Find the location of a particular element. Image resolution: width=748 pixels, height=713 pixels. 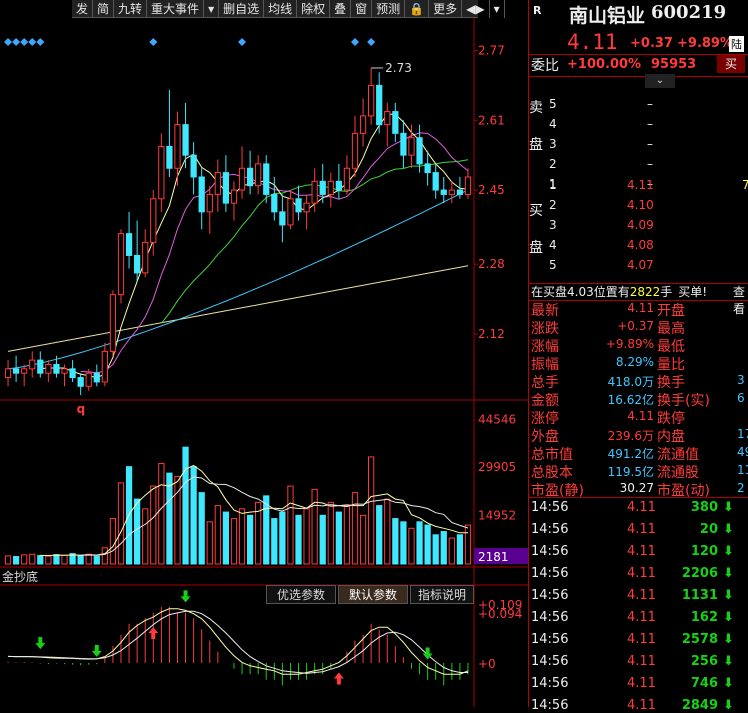

macd-tick-label: +0.094 is located at coordinates (500, 614).